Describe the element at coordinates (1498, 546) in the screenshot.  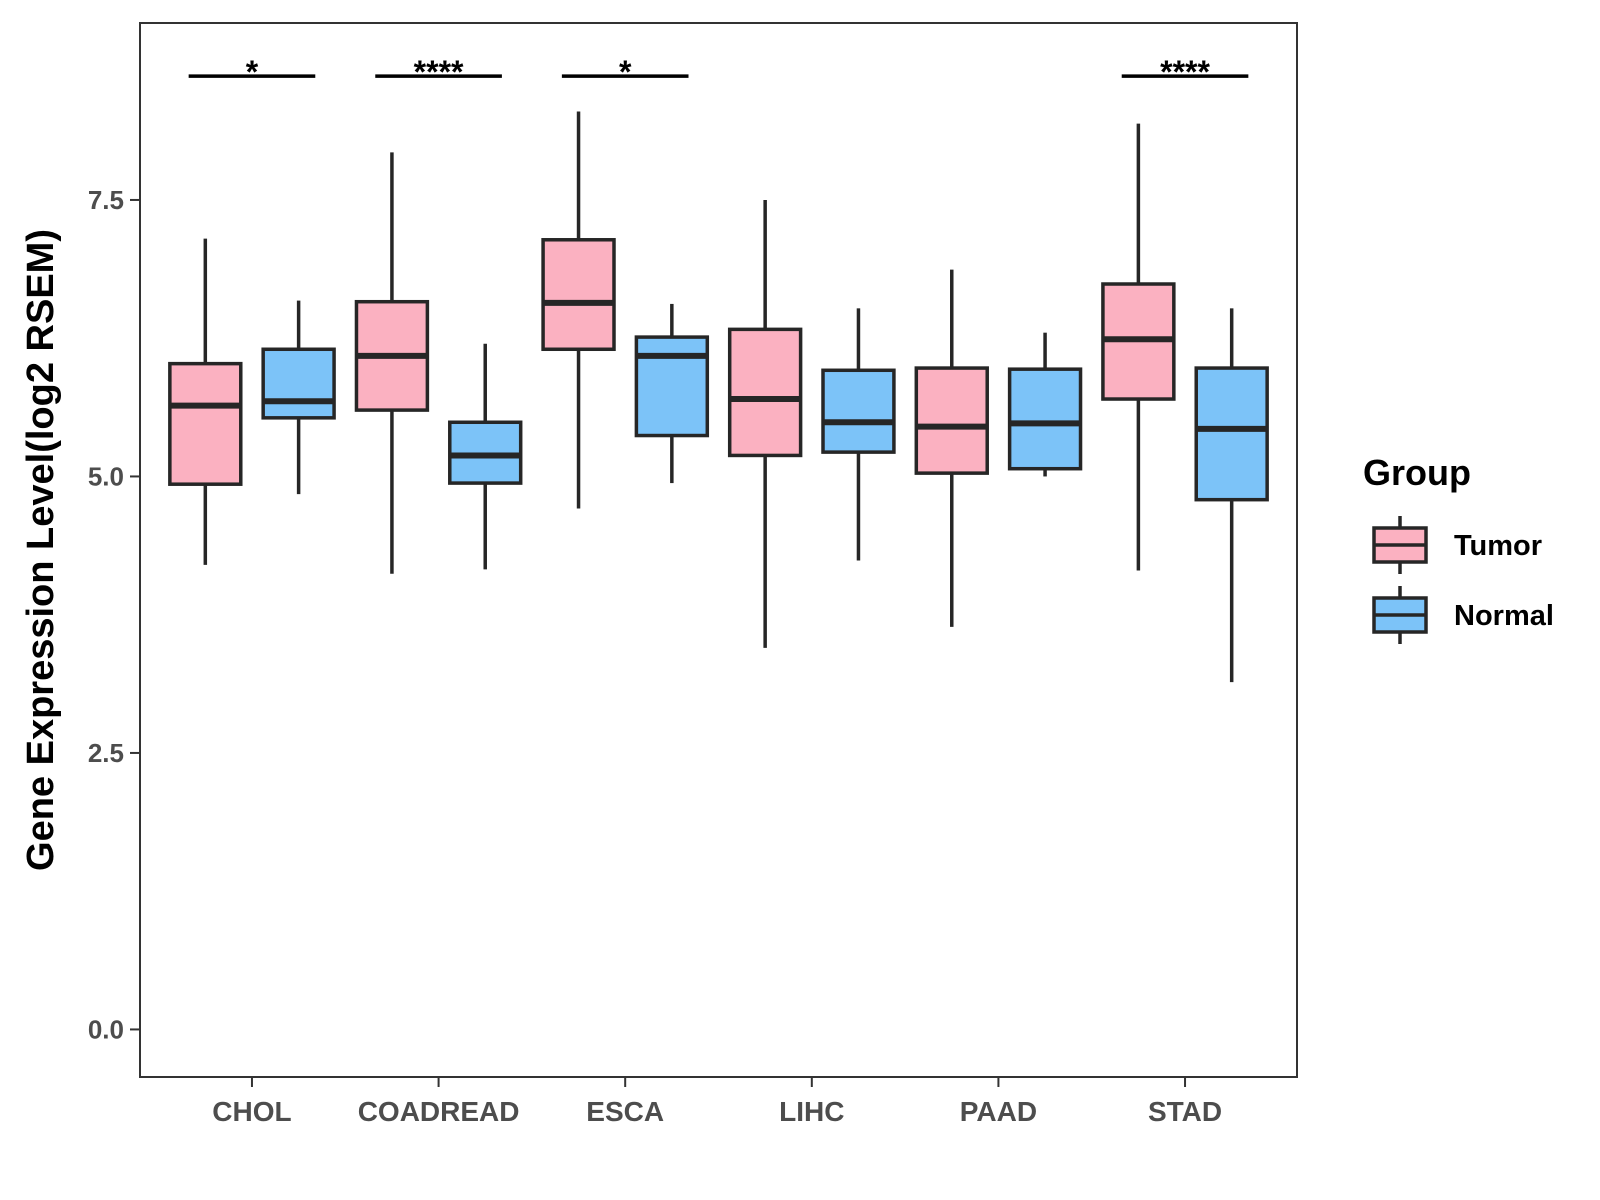
I see `legend-tumor-label: Tumor` at that location.